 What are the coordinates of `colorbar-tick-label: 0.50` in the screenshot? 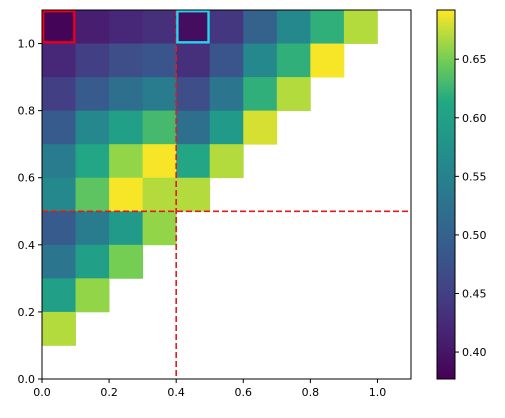 It's located at (474, 235).